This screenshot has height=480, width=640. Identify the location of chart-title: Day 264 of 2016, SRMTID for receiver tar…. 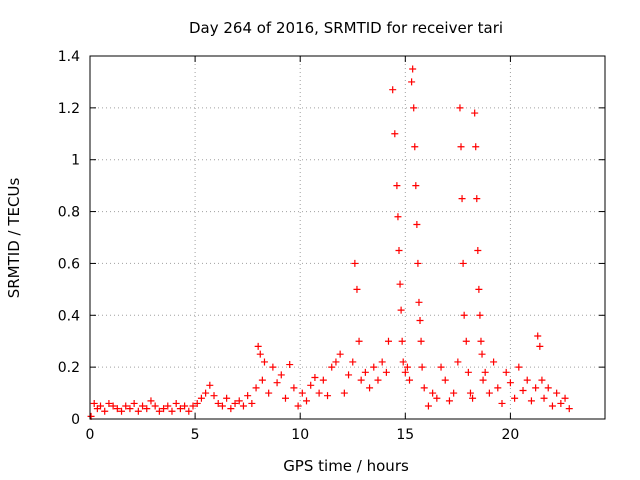
(346, 28).